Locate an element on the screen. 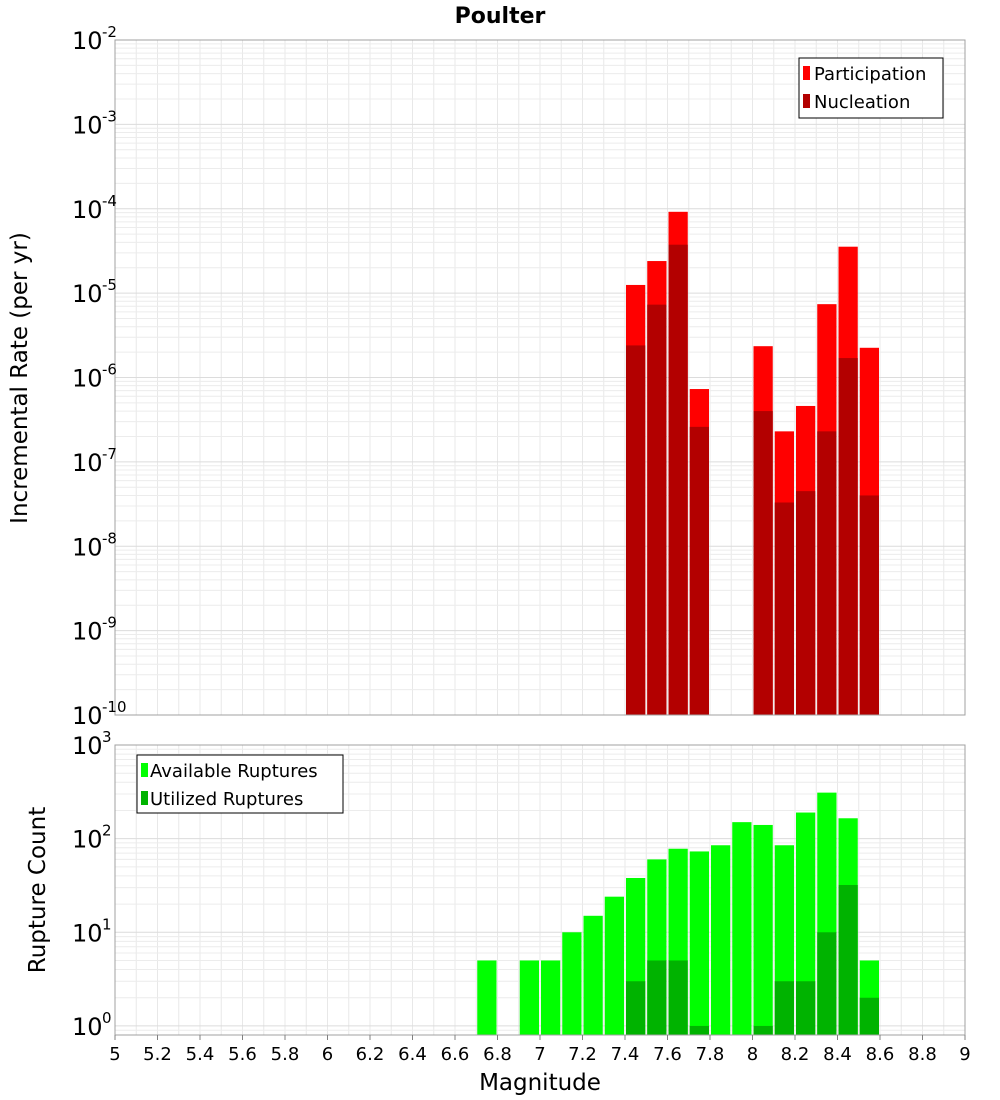 The width and height of the screenshot is (1000, 1100). x-tick-label: 5.8 is located at coordinates (285, 1054).